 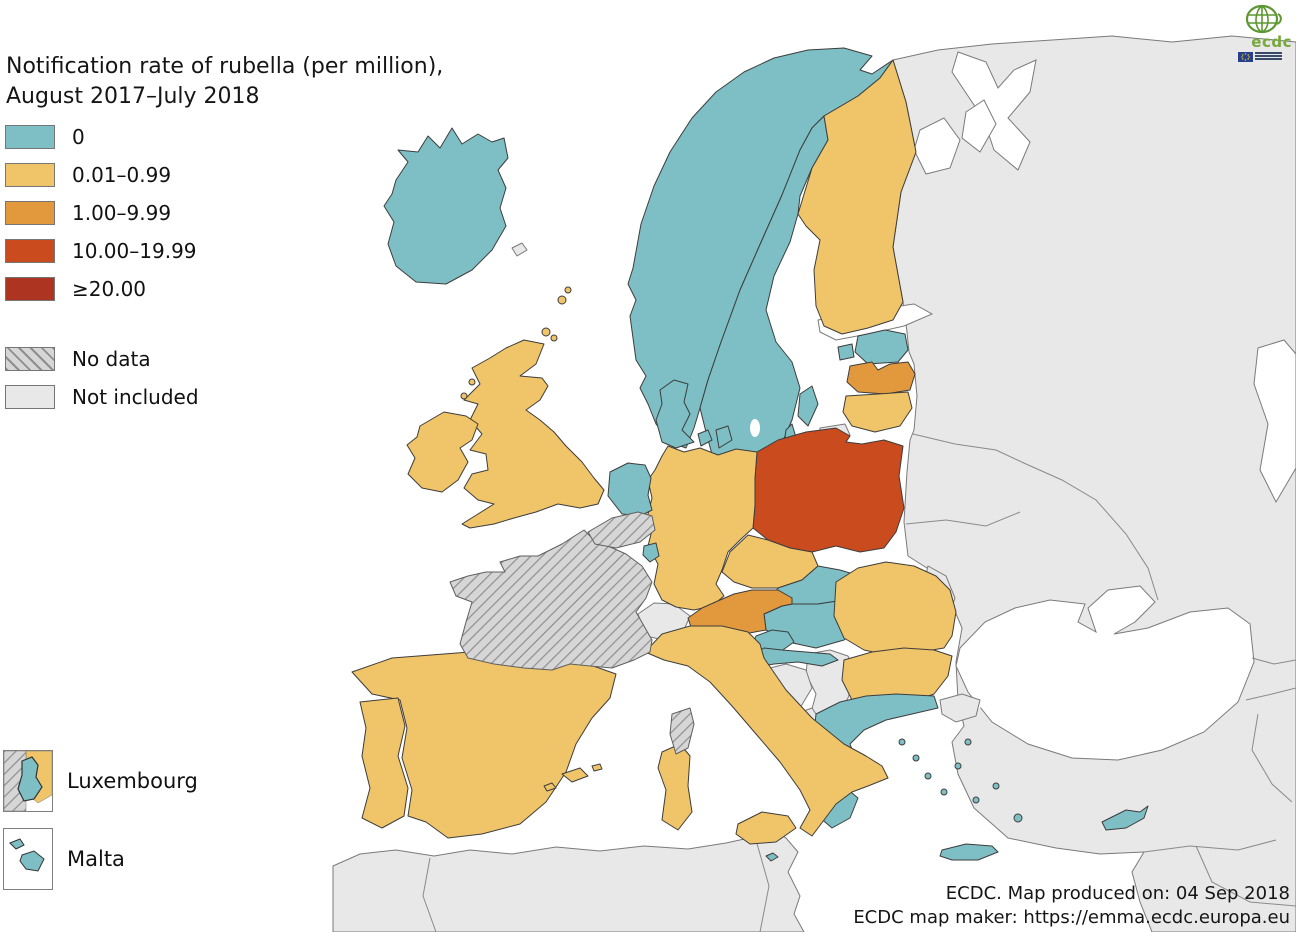 I want to click on inset-luxembourg-map, so click(x=28, y=781).